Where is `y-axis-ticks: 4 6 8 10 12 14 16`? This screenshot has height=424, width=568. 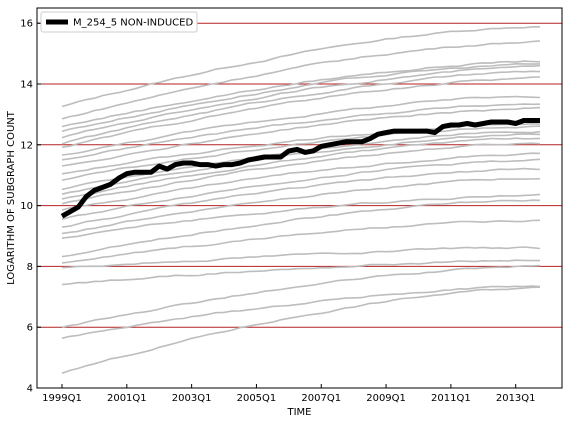 y-axis-ticks: 4 6 8 10 12 14 16 is located at coordinates (30, 207).